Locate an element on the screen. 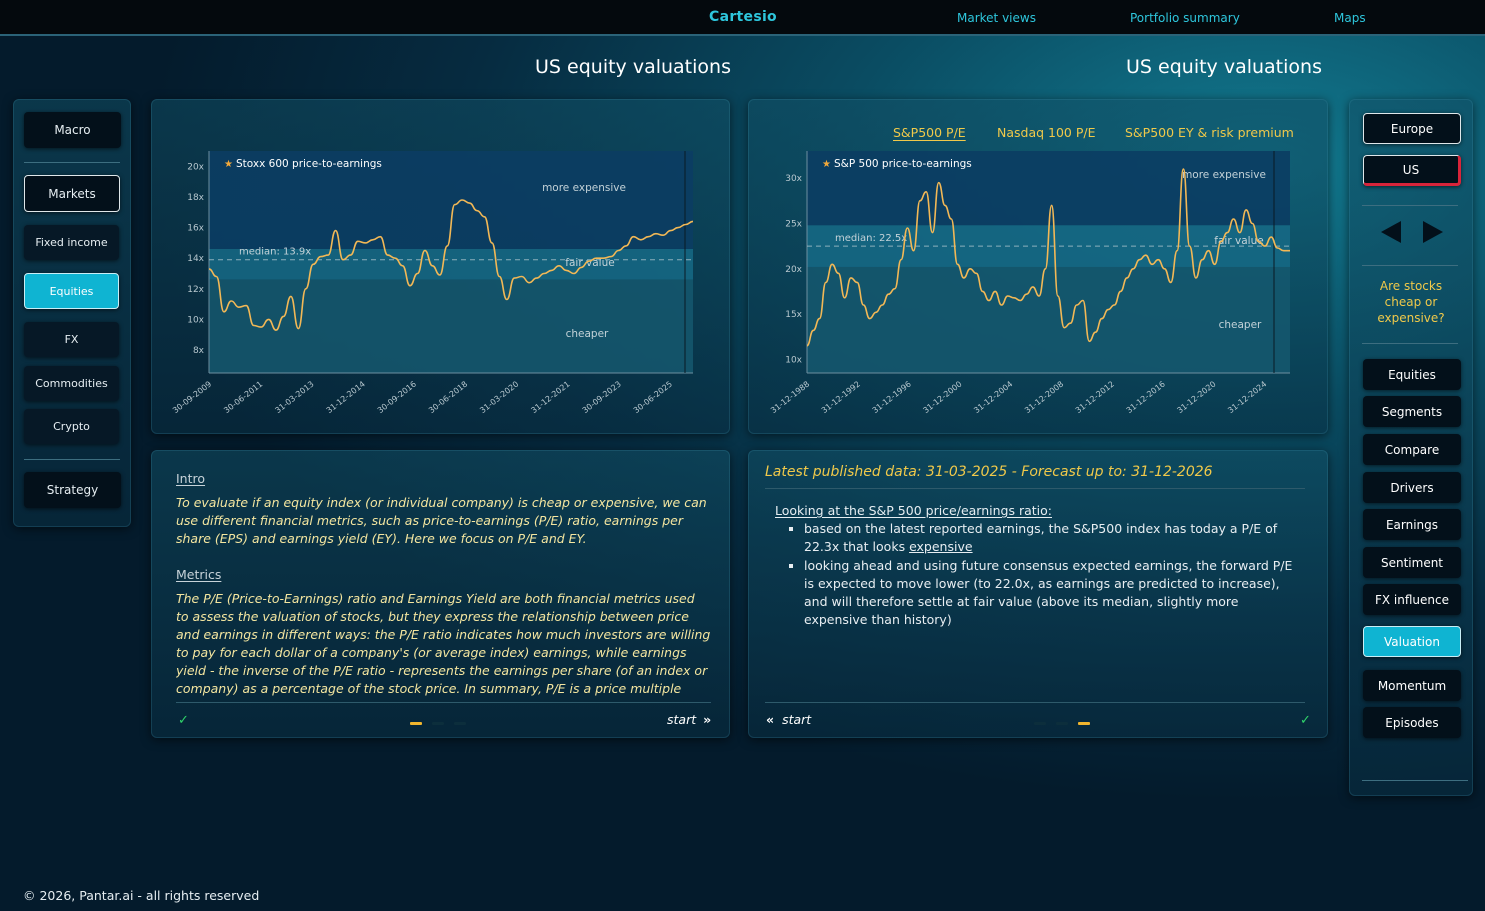 Image resolution: width=1485 pixels, height=911 pixels. sidebar-item-sentiment: Sentiment is located at coordinates (1412, 562).